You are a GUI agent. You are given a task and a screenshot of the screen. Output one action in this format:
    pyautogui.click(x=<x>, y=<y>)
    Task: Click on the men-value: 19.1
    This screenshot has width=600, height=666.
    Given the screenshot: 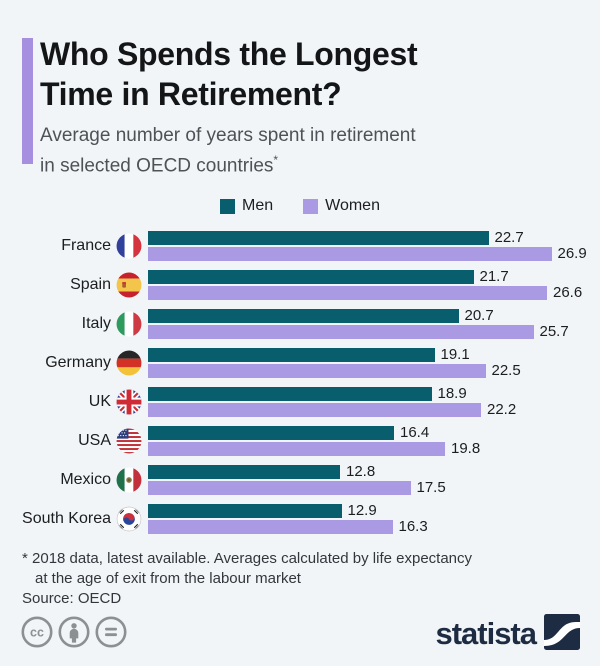 What is the action you would take?
    pyautogui.click(x=455, y=355)
    